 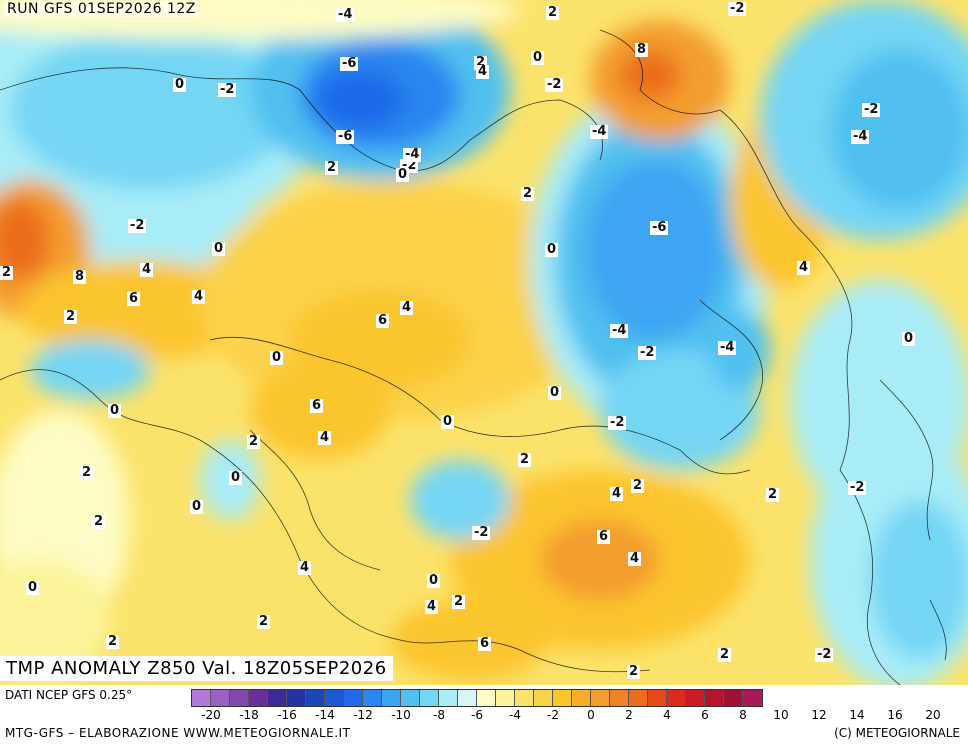 What do you see at coordinates (211, 715) in the screenshot?
I see `legend-tick-label: -20` at bounding box center [211, 715].